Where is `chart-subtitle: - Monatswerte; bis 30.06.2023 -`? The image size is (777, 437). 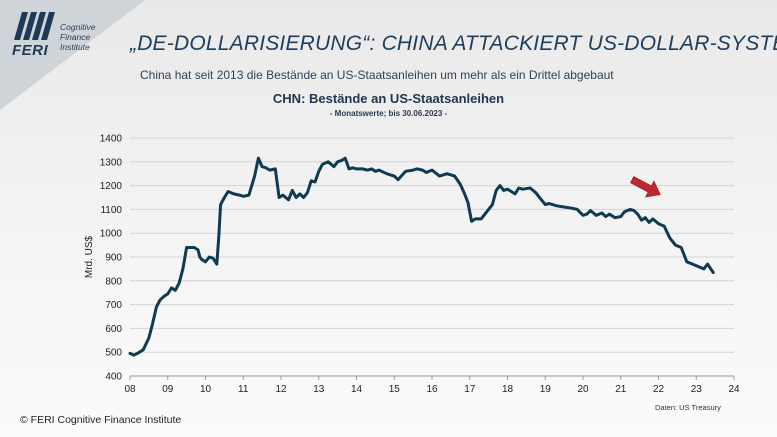
chart-subtitle: - Monatswerte; bis 30.06.2023 - is located at coordinates (388, 113).